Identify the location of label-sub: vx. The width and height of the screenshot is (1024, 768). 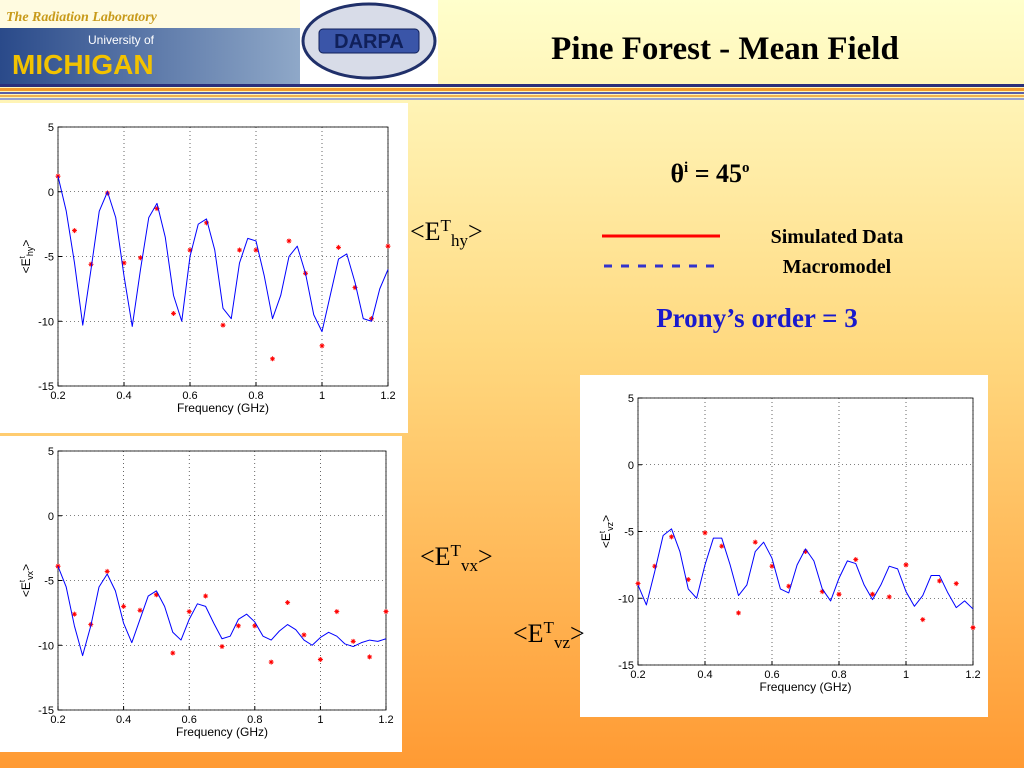
(470, 565).